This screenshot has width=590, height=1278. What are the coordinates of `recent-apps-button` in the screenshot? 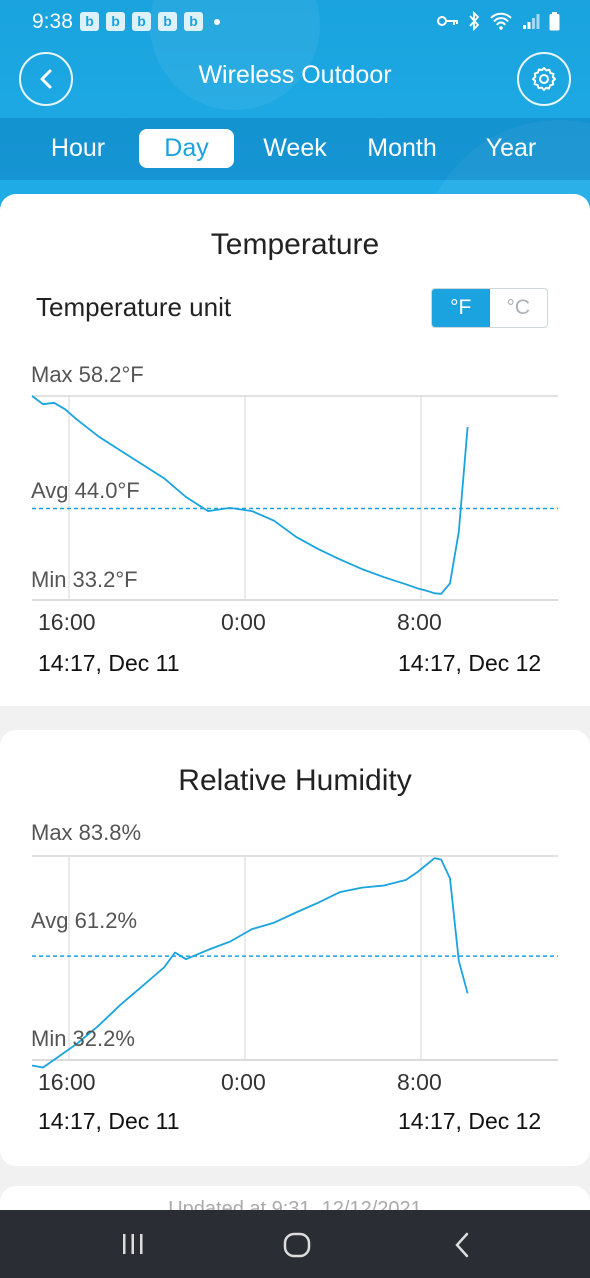 It's located at (133, 1244).